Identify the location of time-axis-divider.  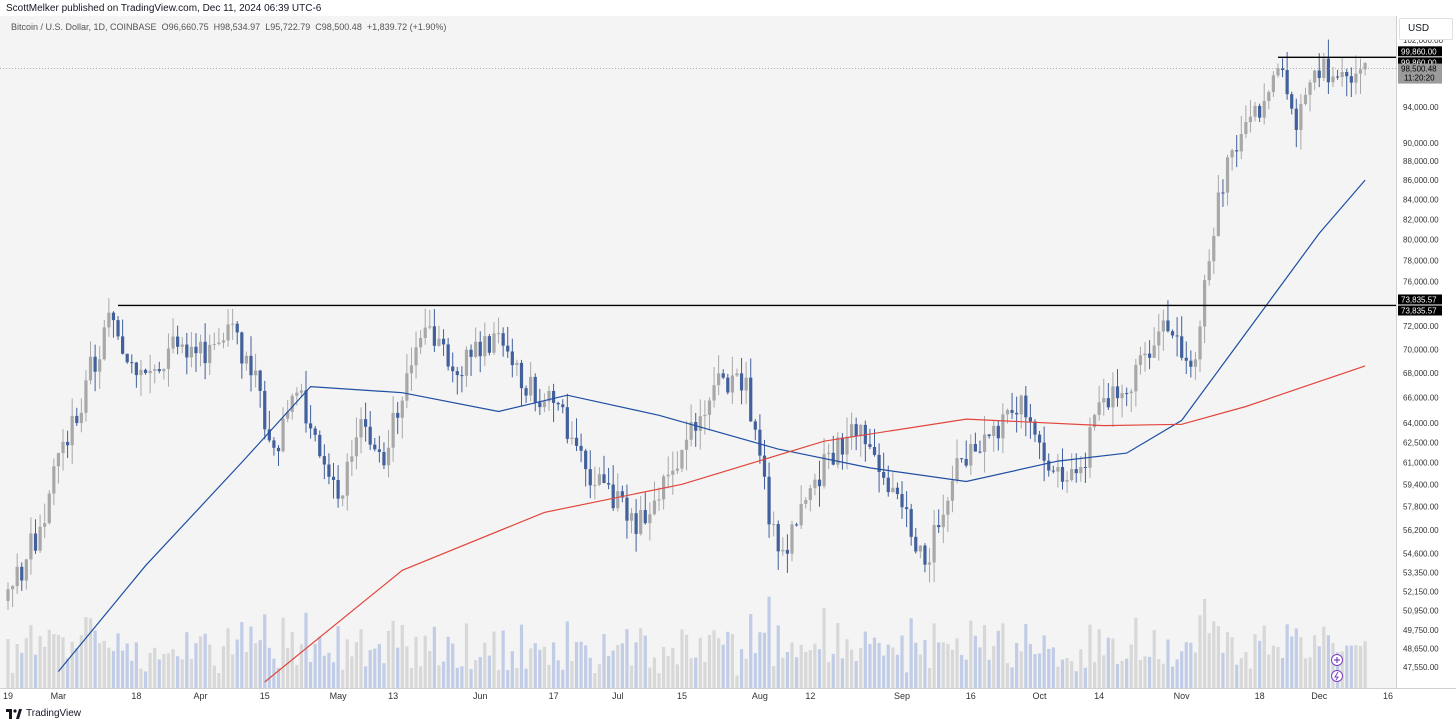
(728, 688).